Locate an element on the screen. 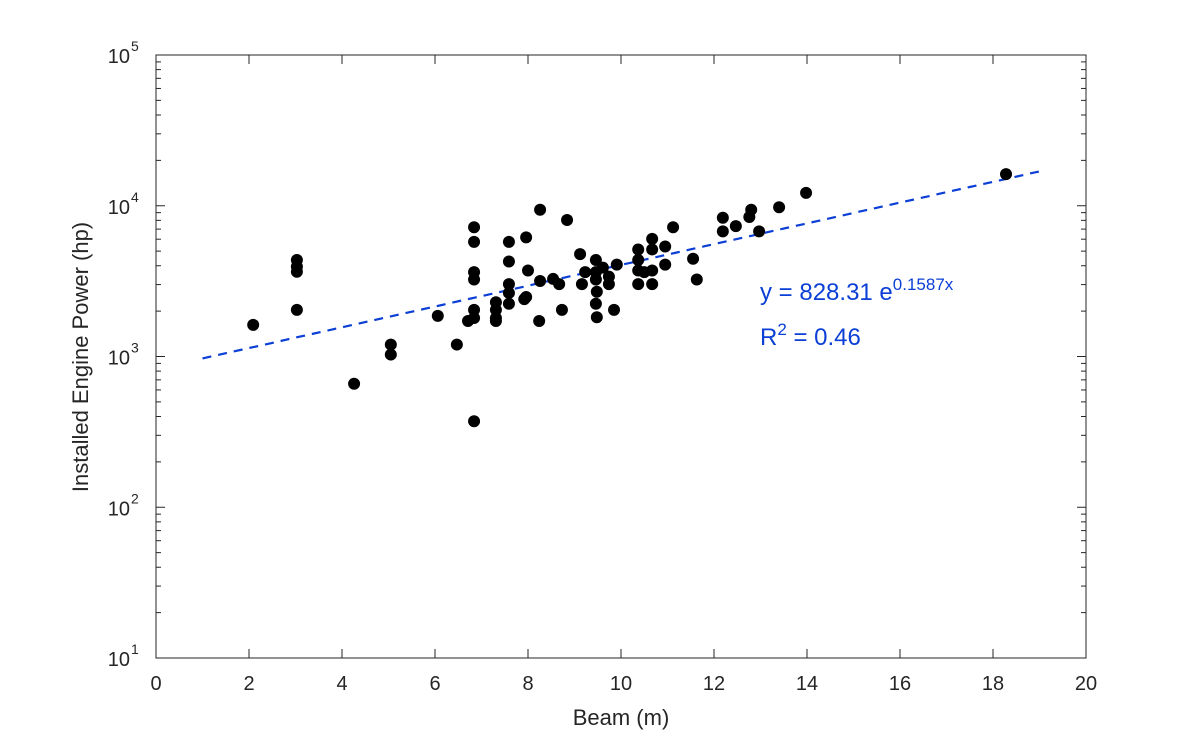 The width and height of the screenshot is (1200, 743). x-axis-label: Beam (m) is located at coordinates (621, 717).